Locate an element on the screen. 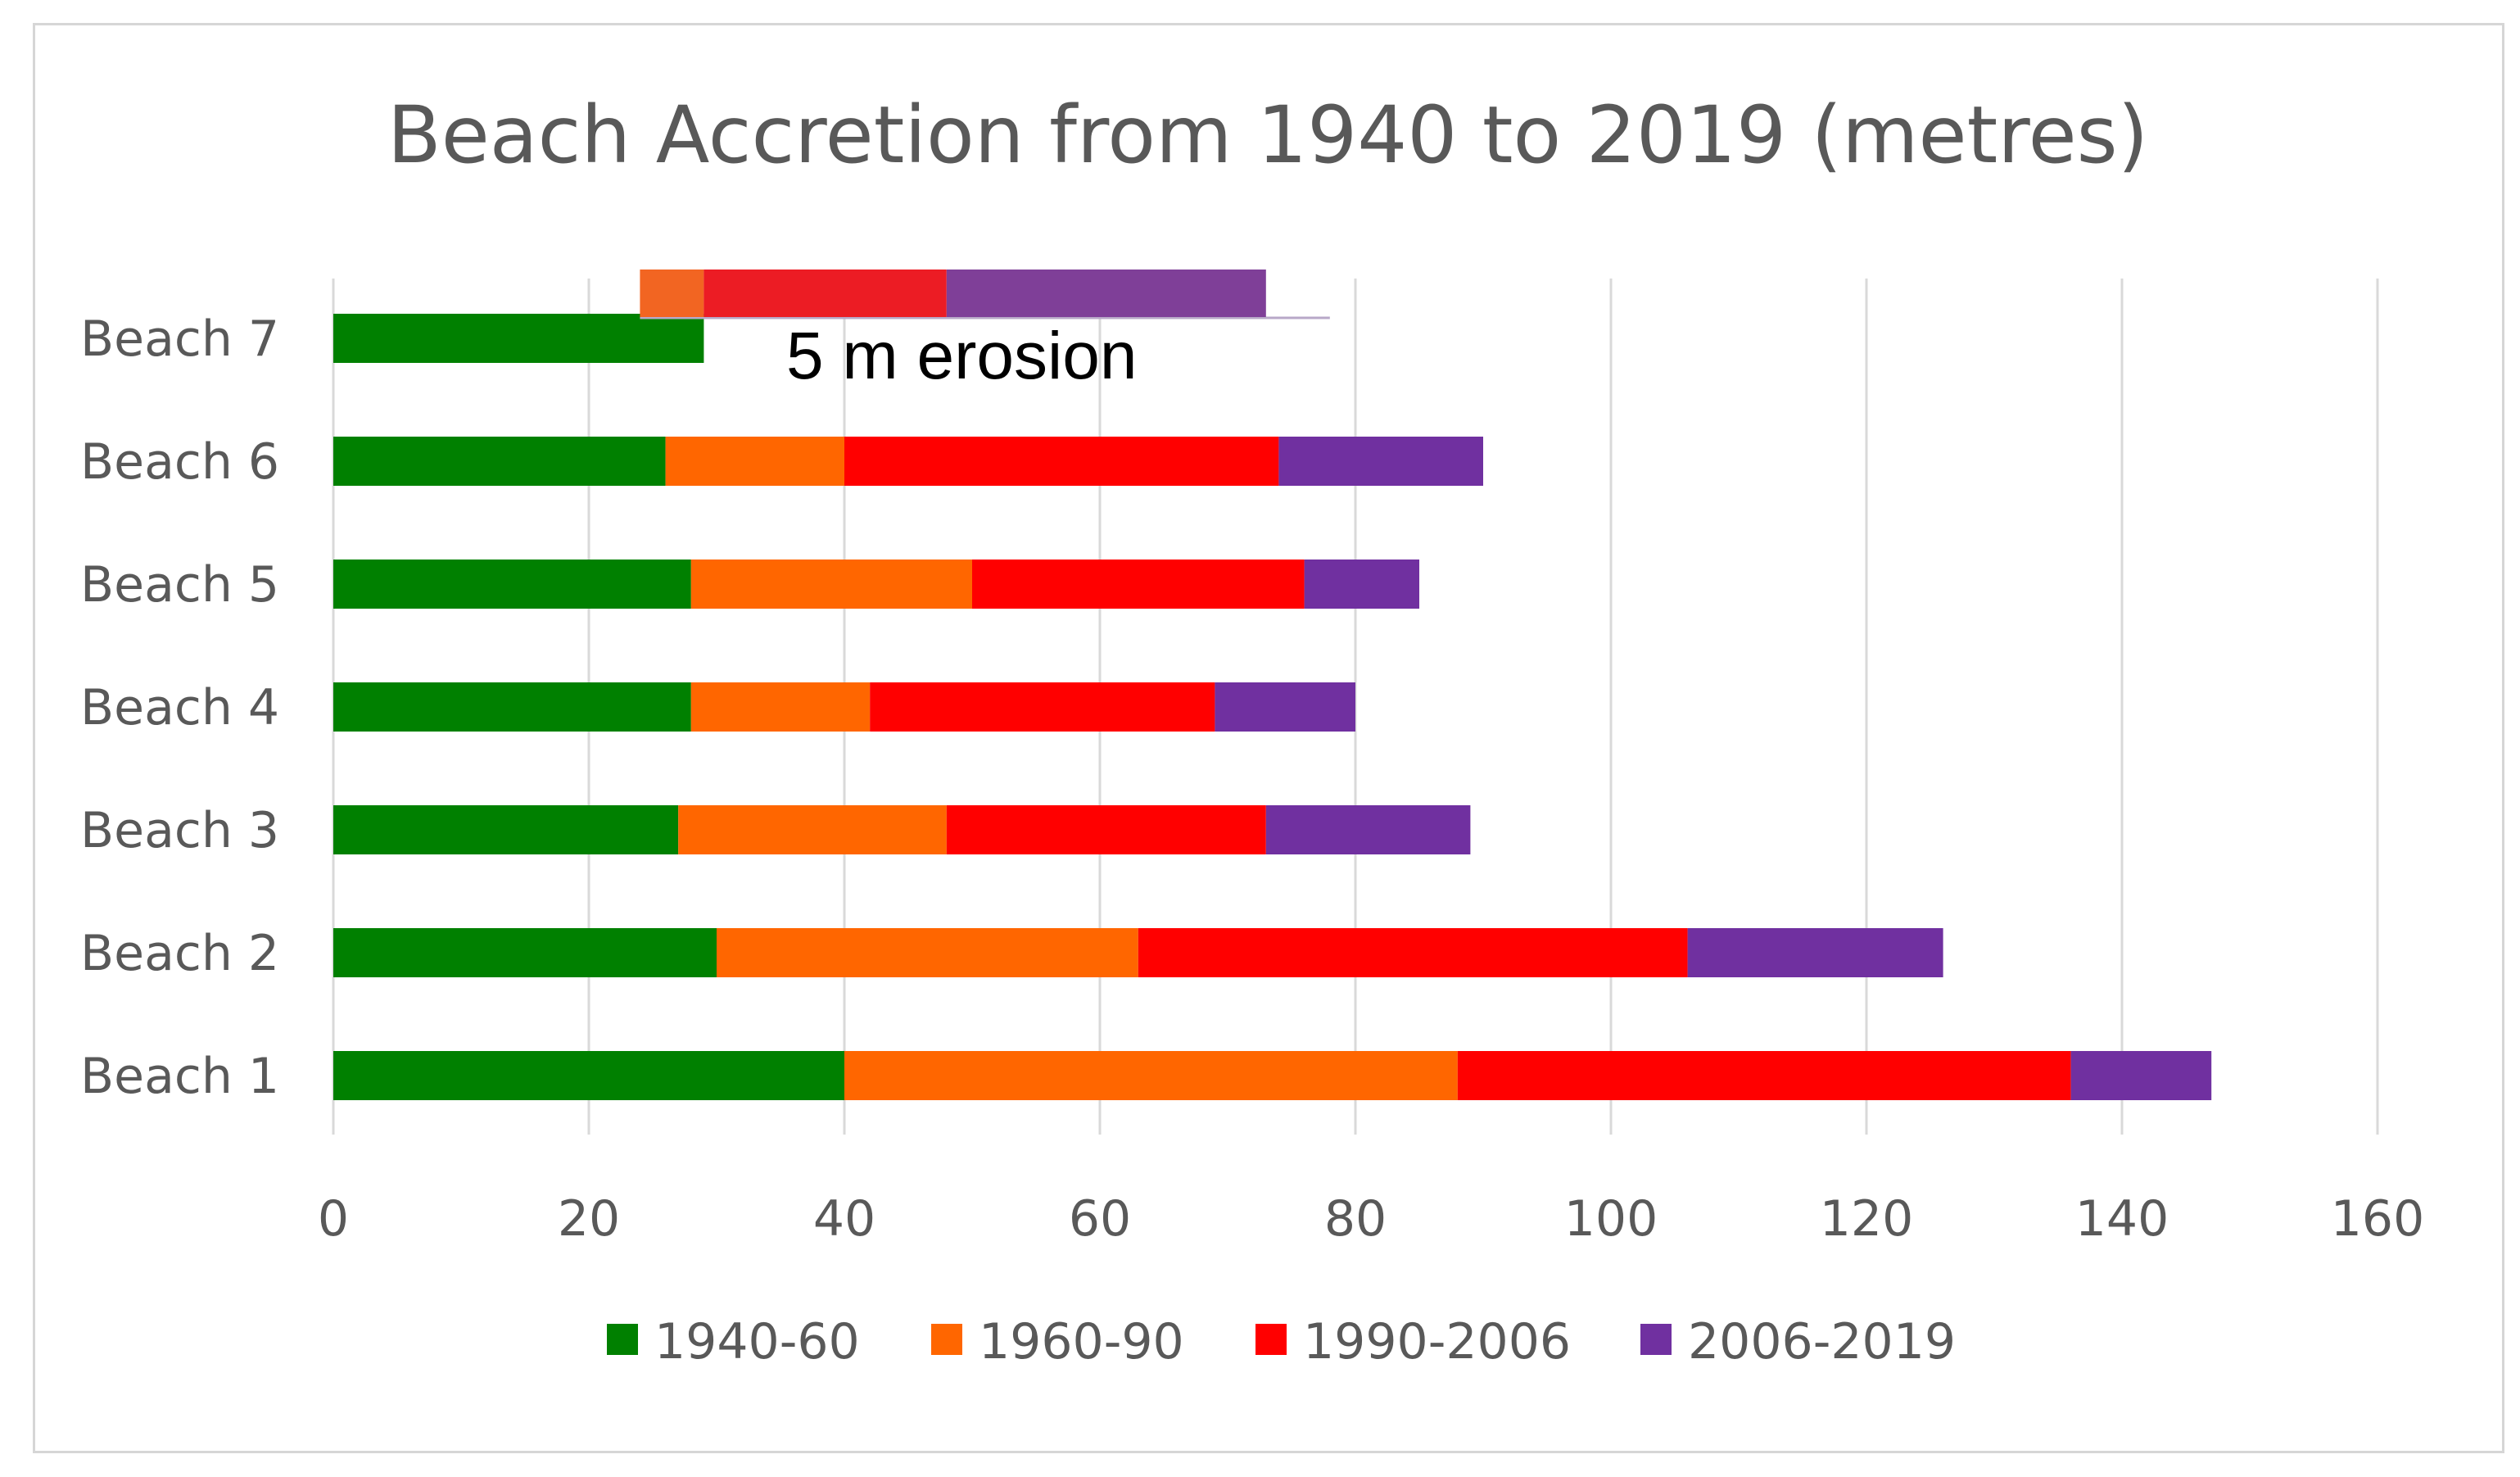  bar-beach-2-1990-2006 is located at coordinates (1413, 952).